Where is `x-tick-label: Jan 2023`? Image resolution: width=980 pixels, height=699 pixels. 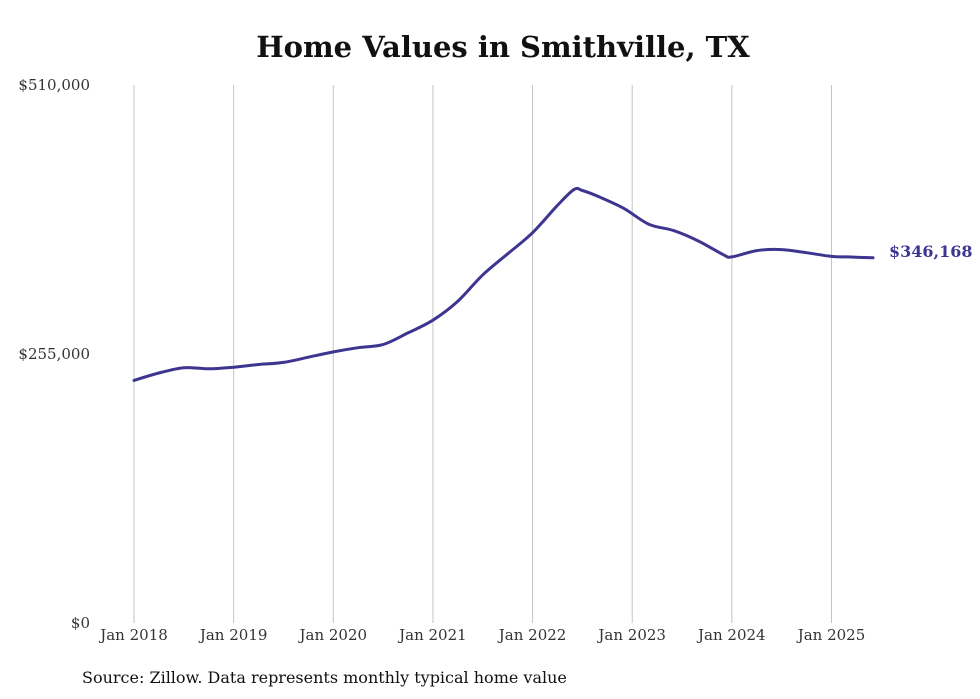
x-tick-label: Jan 2023 is located at coordinates (631, 635).